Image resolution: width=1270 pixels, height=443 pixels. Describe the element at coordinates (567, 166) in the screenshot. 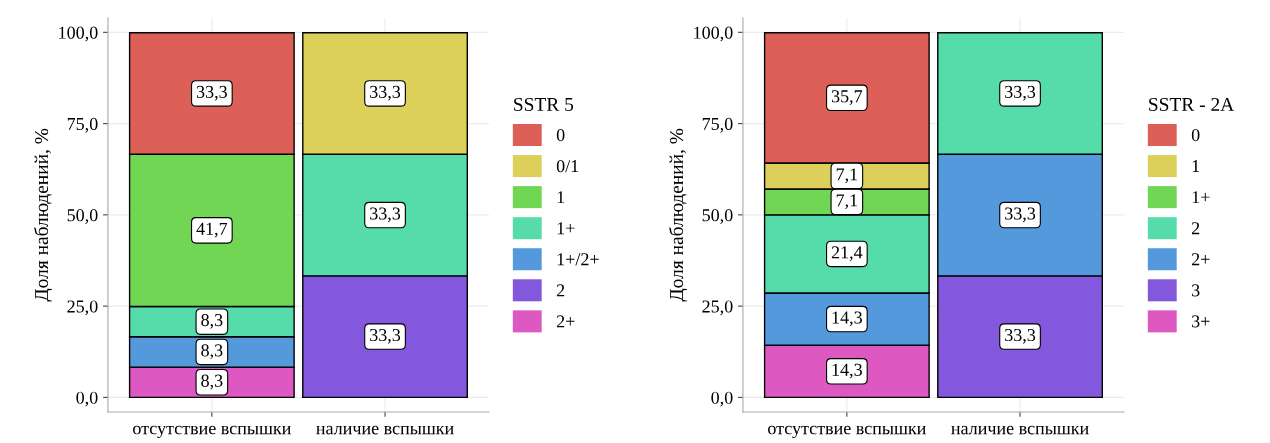

I see `legend-label: 0/1` at that location.